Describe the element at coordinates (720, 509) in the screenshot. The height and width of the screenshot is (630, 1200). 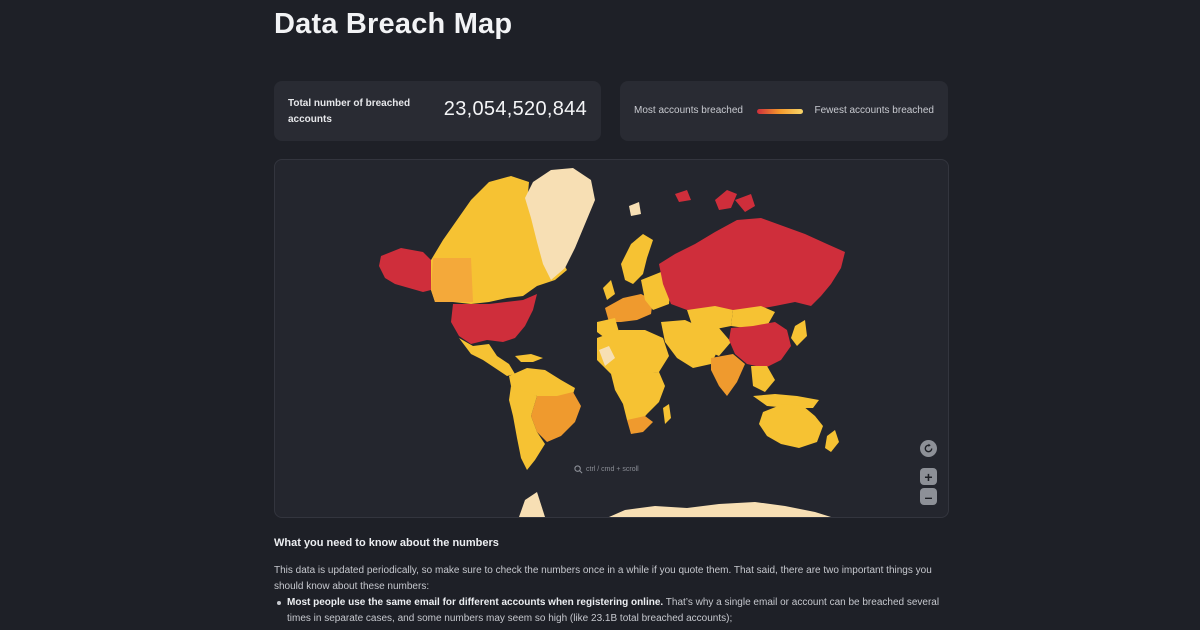
I see `region-antarctica-main` at that location.